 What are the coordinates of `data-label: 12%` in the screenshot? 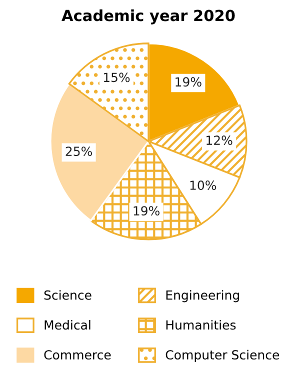 It's located at (219, 140).